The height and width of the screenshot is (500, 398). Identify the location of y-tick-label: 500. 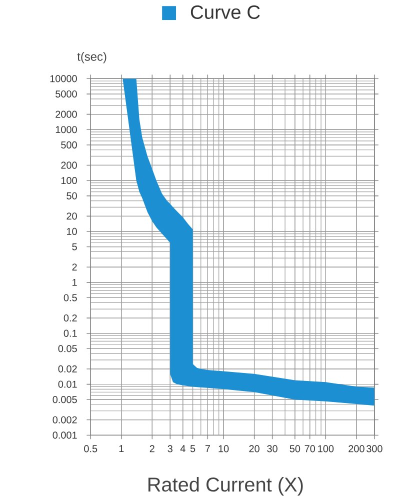
(68, 144).